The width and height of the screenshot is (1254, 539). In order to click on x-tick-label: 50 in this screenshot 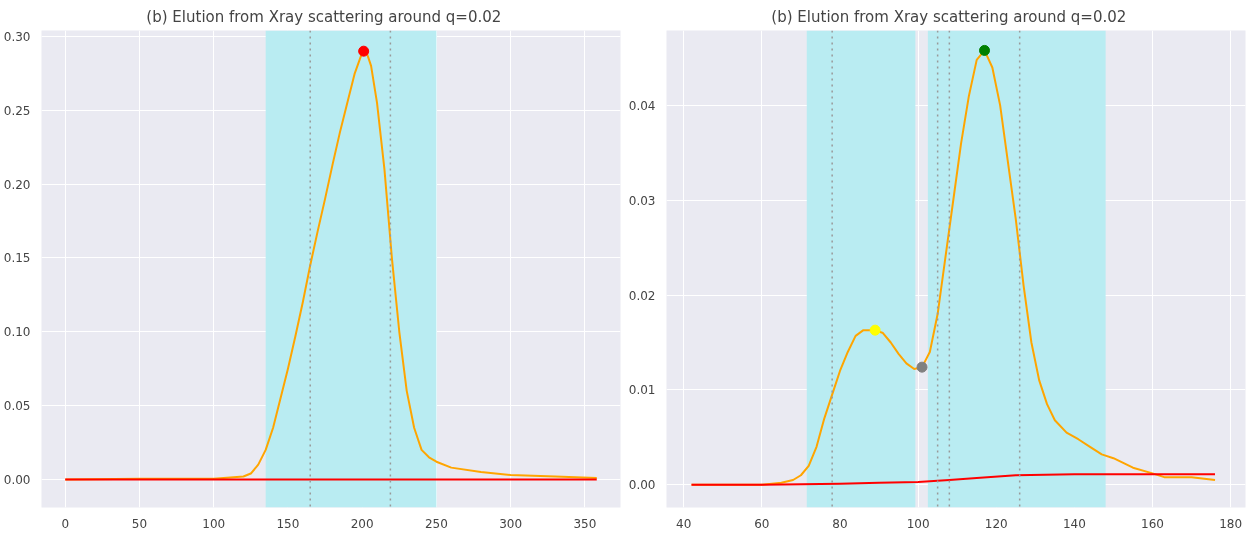, I will do `click(139, 523)`.